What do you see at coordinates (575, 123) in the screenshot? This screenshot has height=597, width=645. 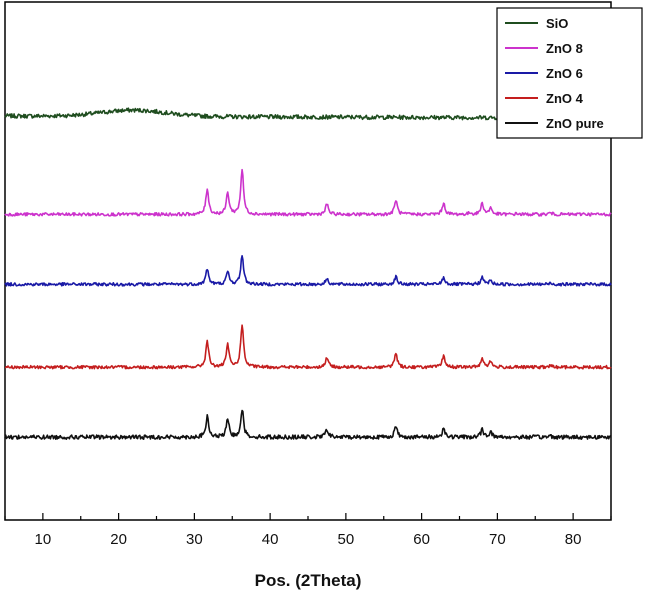 I see `legend-label: ZnO pure` at bounding box center [575, 123].